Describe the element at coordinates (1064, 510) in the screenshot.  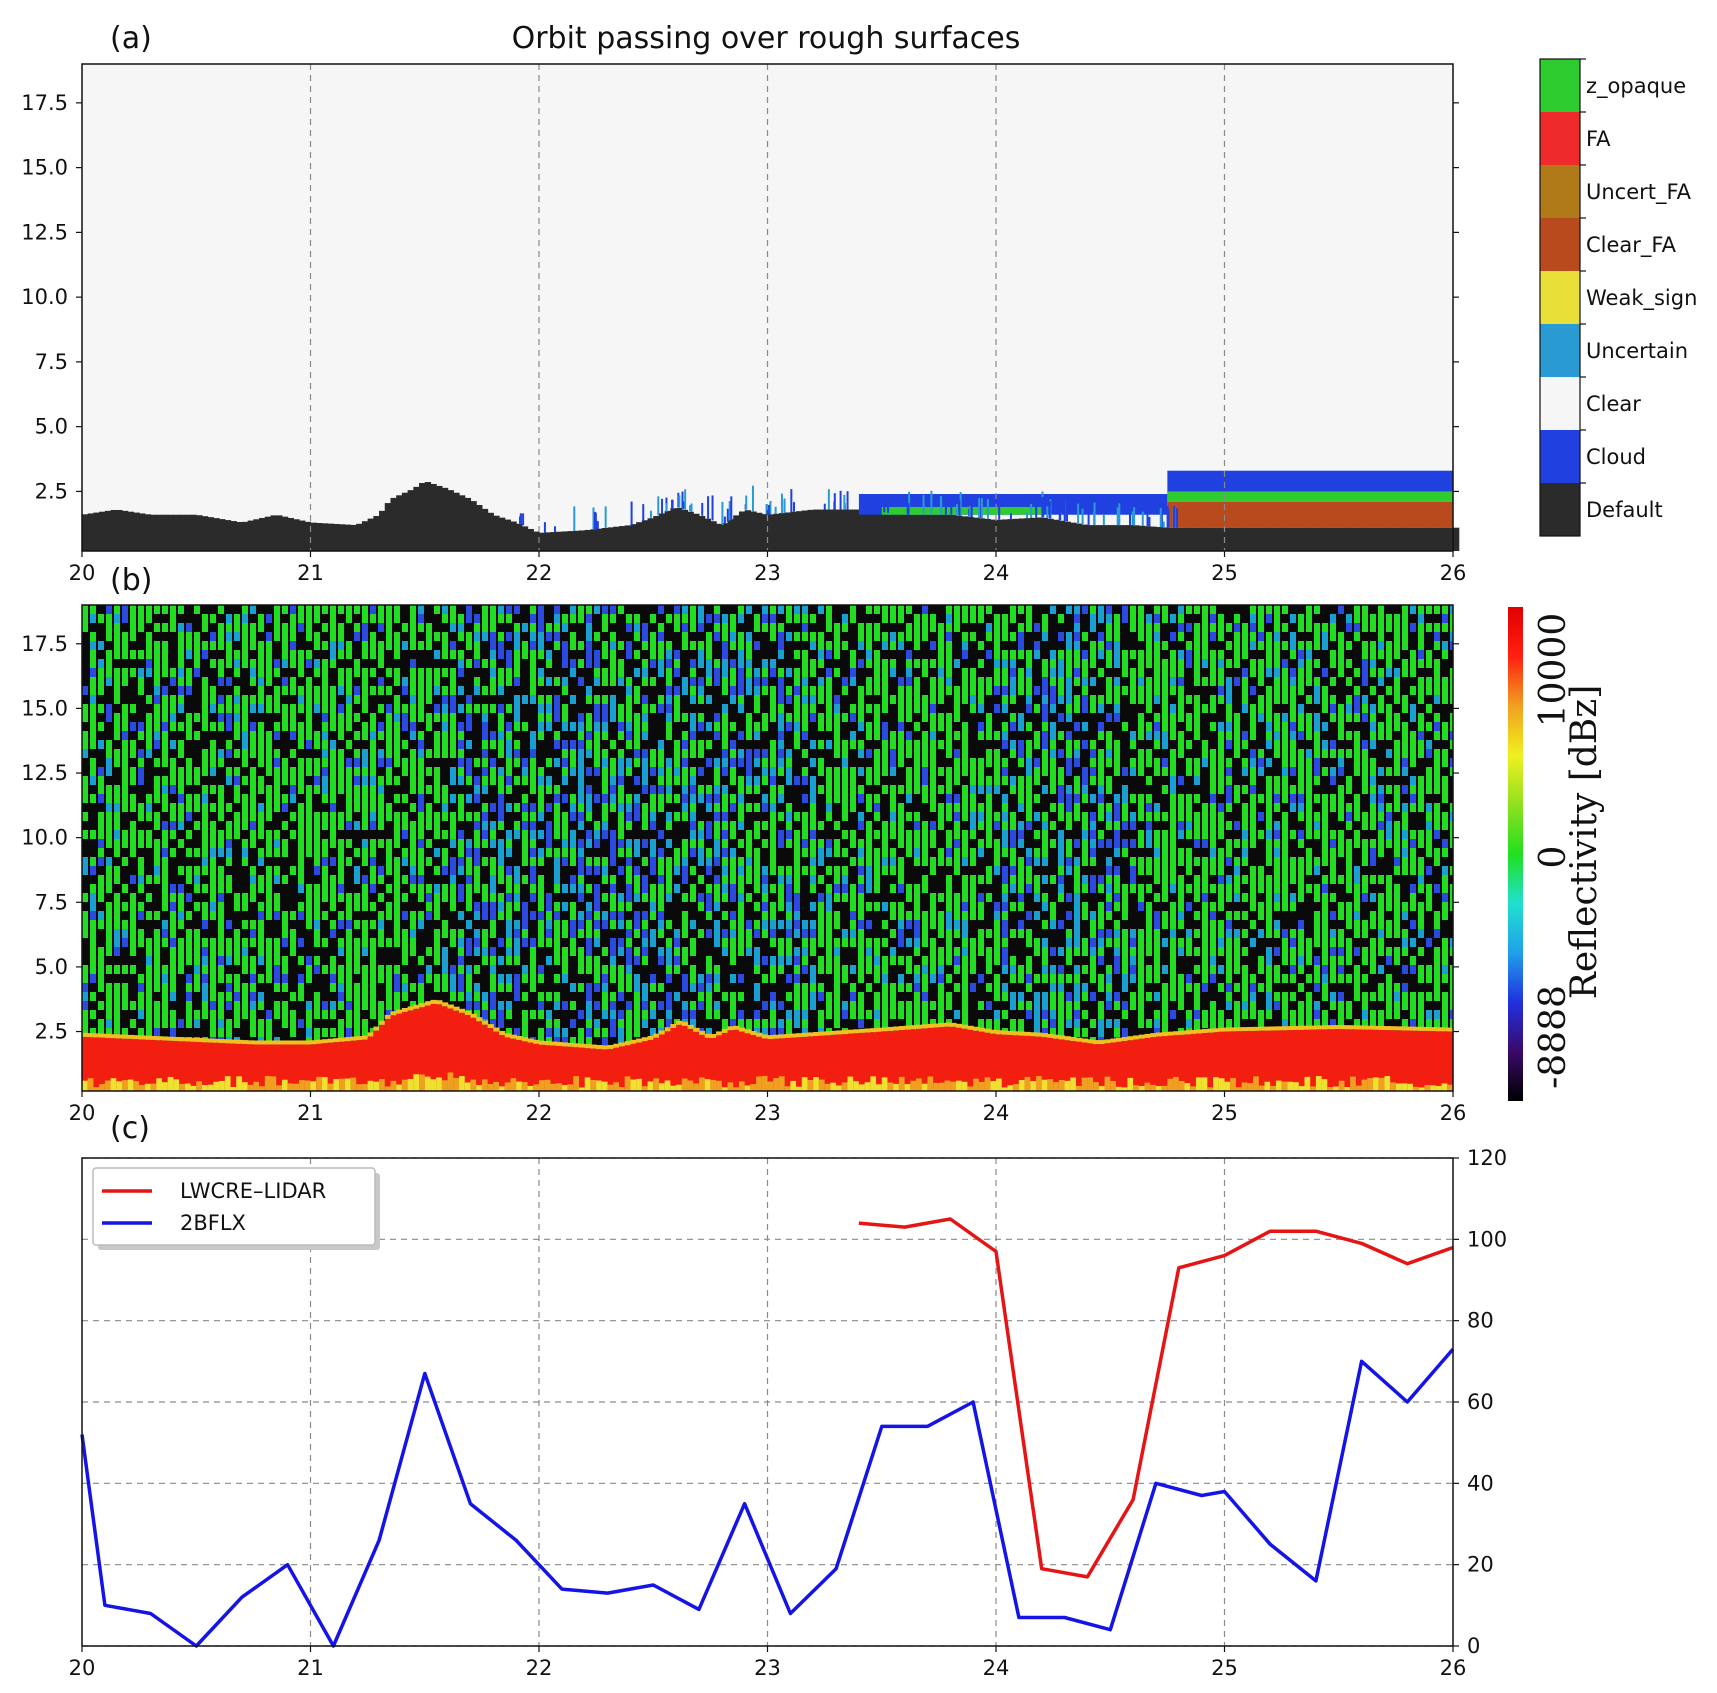
I see `cloud-speckle` at that location.